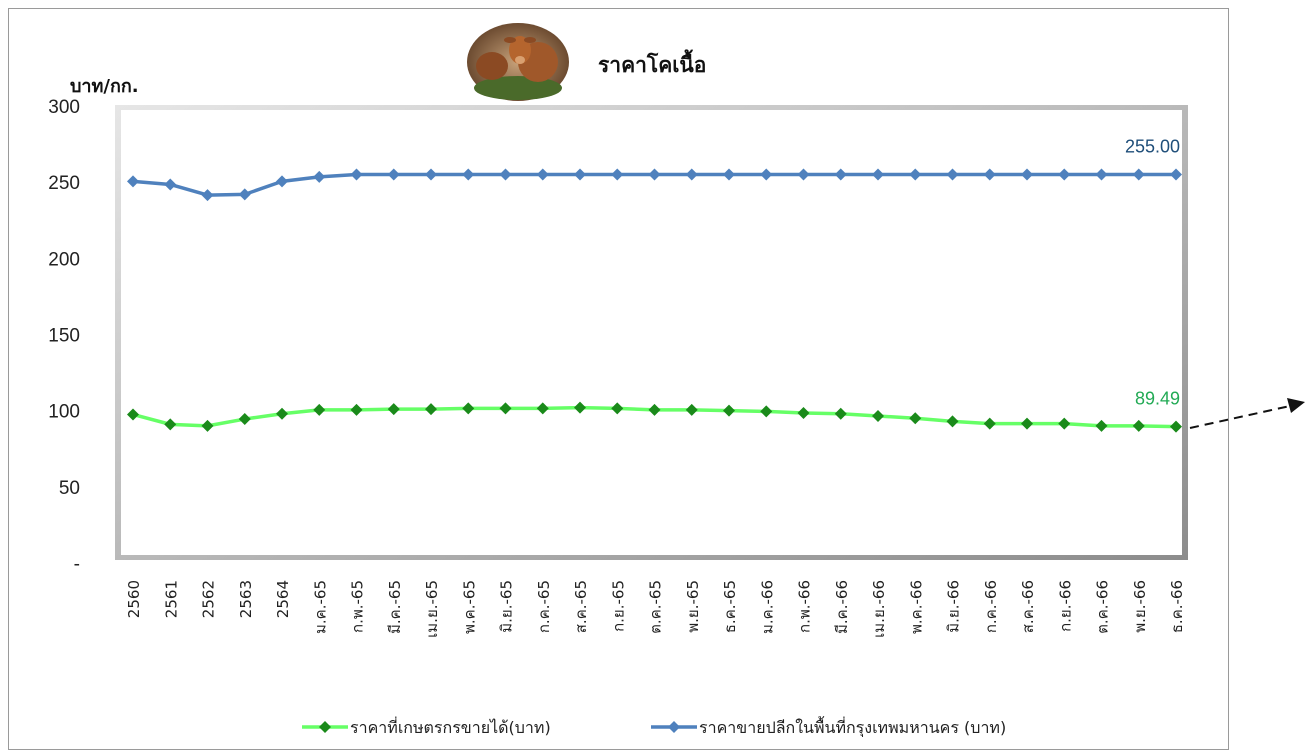 Image resolution: width=1311 pixels, height=750 pixels. I want to click on y-tick-label: 250, so click(64, 183).